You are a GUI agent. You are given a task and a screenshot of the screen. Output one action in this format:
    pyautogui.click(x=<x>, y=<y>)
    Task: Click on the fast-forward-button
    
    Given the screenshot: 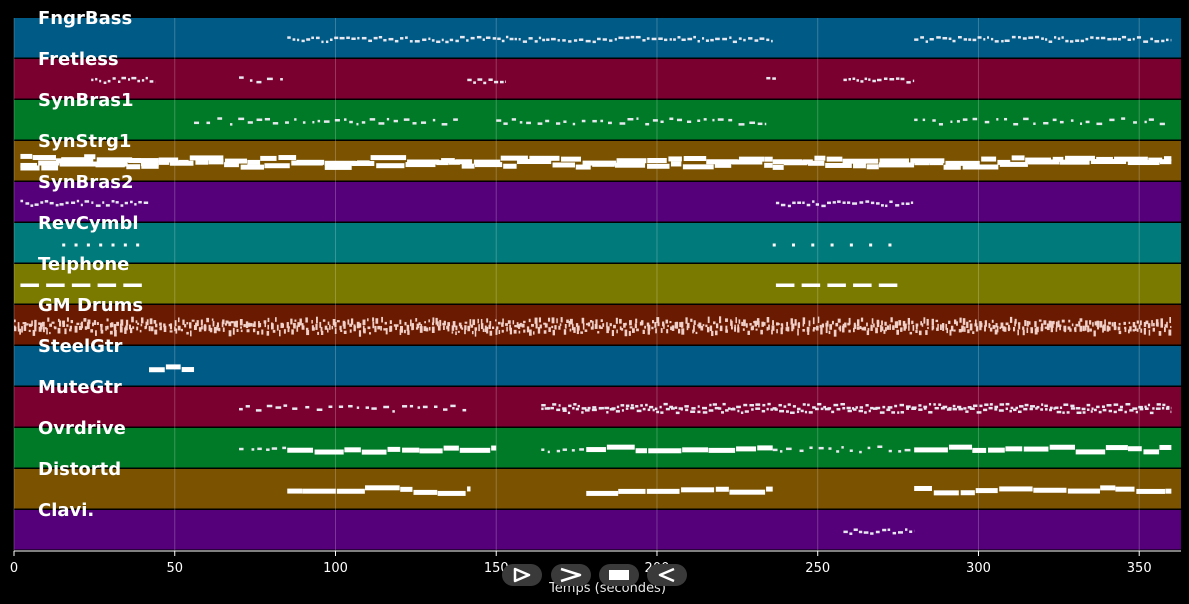 What is the action you would take?
    pyautogui.click(x=571, y=575)
    